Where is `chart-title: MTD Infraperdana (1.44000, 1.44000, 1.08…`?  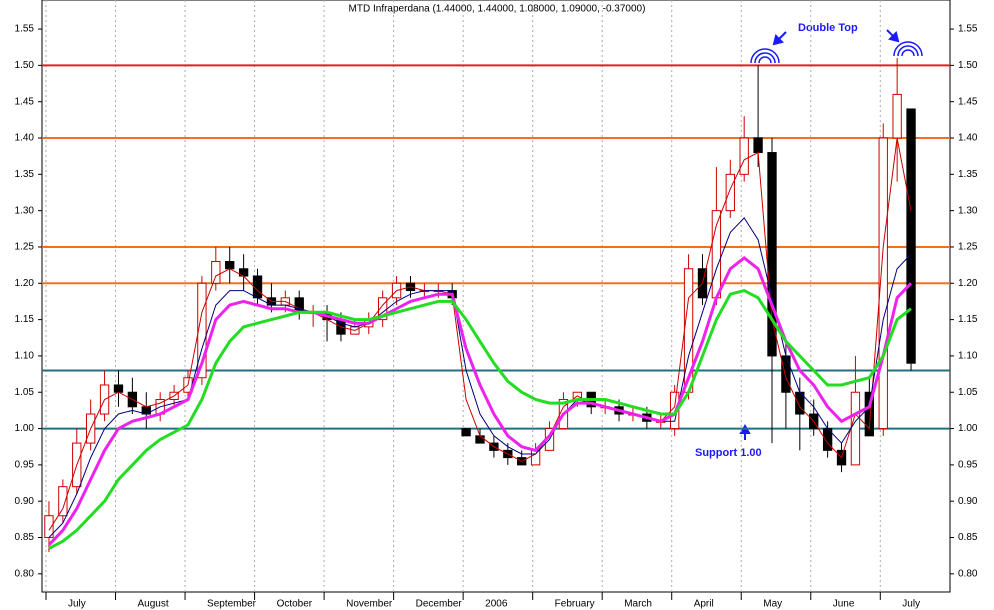
chart-title: MTD Infraperdana (1.44000, 1.44000, 1.08… is located at coordinates (497, 9).